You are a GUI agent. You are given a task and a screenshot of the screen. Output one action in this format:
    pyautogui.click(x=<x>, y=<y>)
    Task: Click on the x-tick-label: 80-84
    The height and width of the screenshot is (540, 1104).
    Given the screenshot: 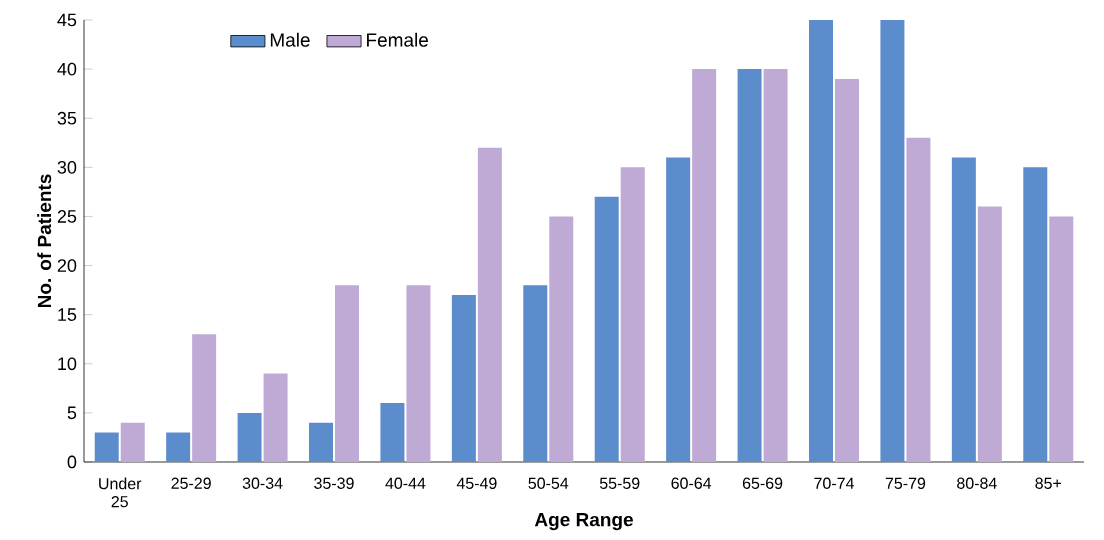 What is the action you would take?
    pyautogui.click(x=977, y=483)
    